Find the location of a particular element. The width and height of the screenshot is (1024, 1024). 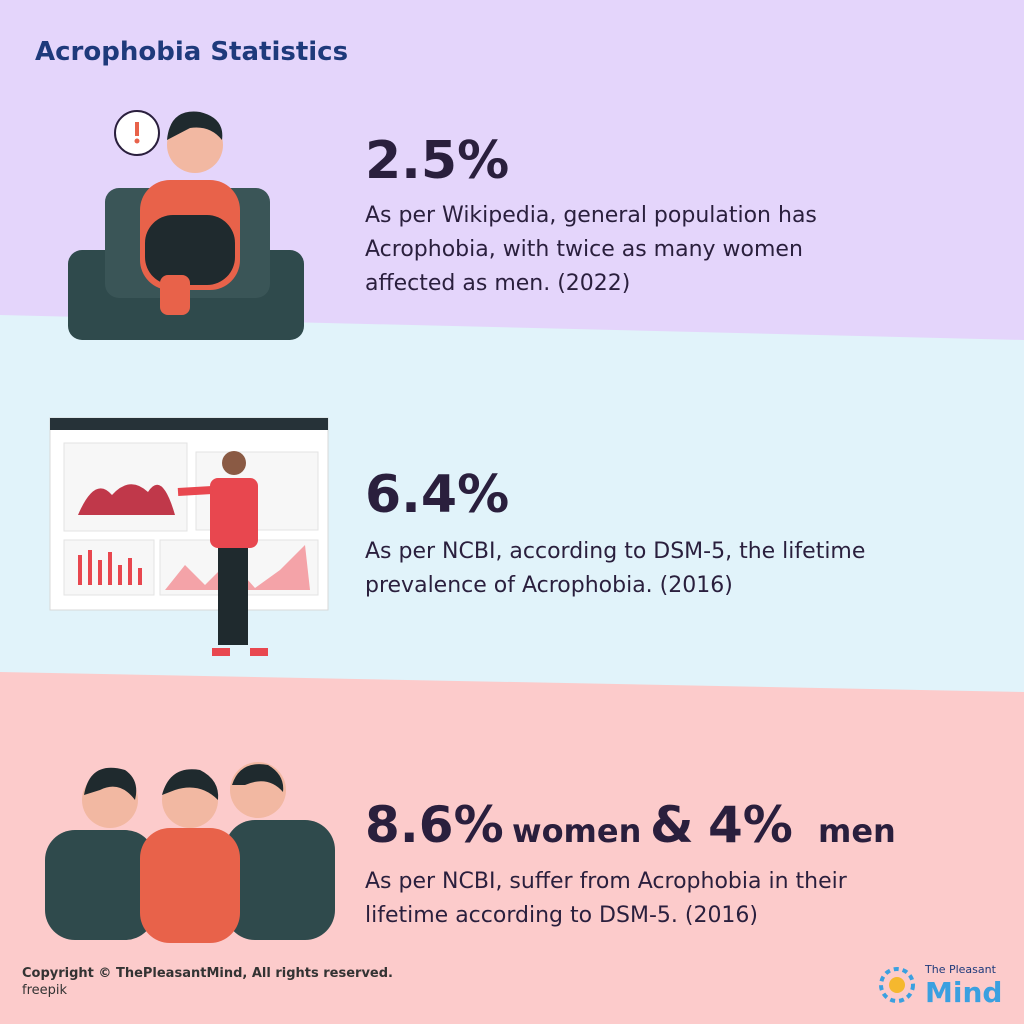

logo-icon is located at coordinates (897, 985).